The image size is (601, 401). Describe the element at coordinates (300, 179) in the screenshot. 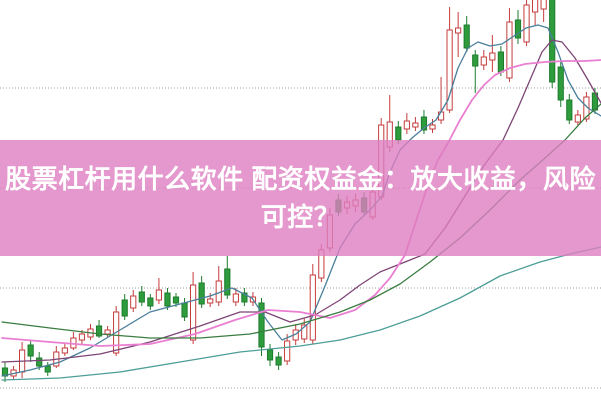

I see `headline-line-1: 股票杠杆用什么软件 配资权益金：放大收益，风险` at that location.